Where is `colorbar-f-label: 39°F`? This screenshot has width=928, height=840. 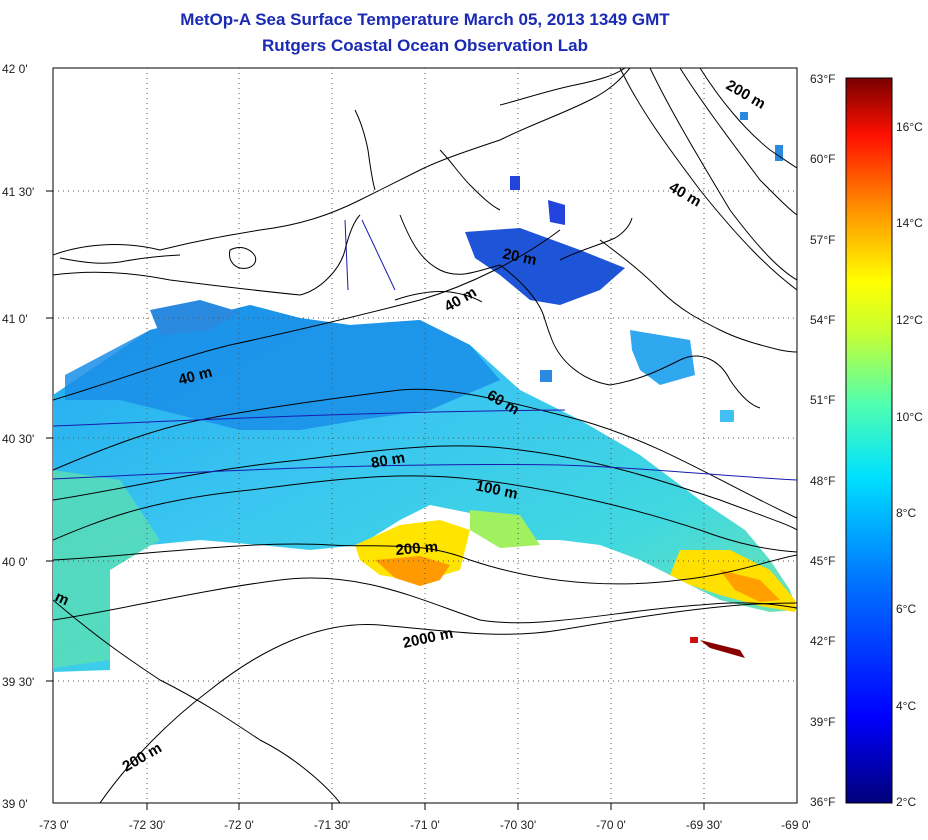
colorbar-f-label: 39°F is located at coordinates (823, 722).